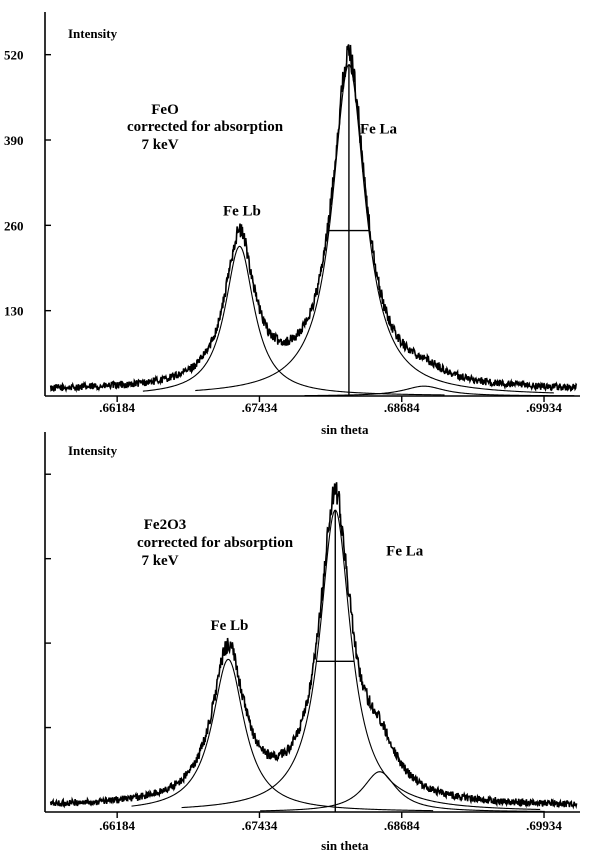 The image size is (591, 853). Describe the element at coordinates (14, 55) in the screenshot. I see `y-tick-label: 520` at that location.